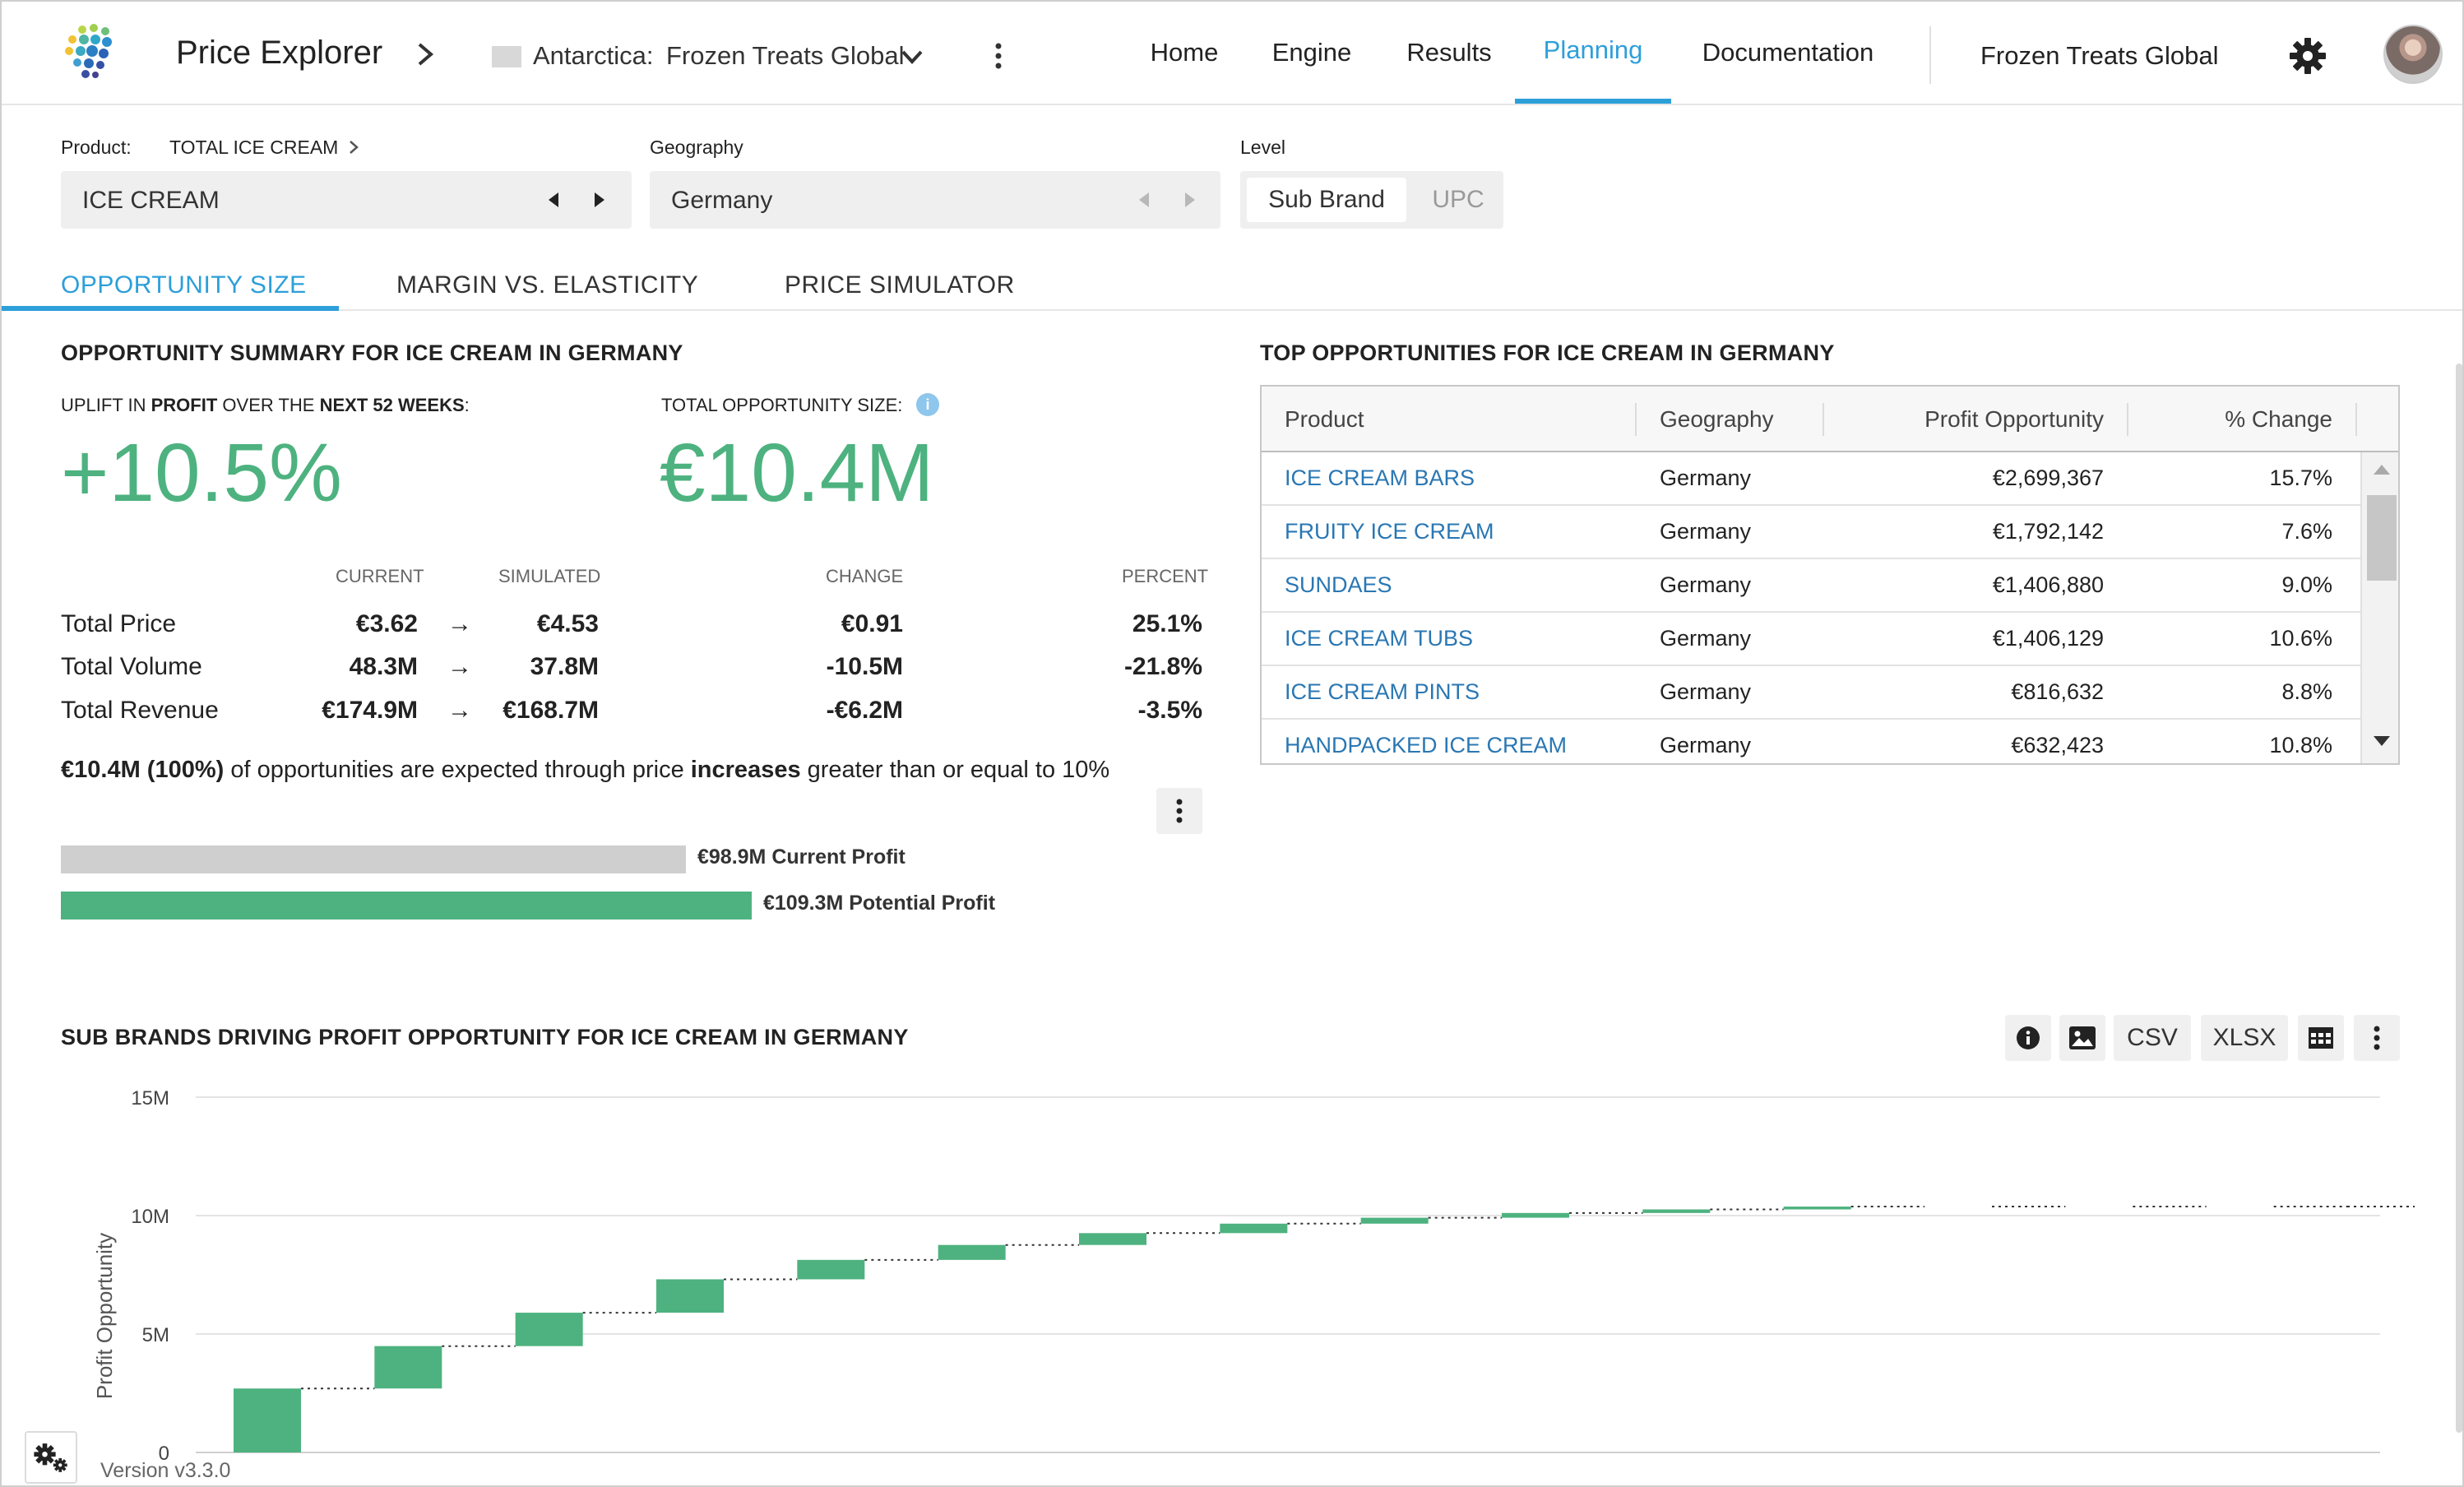  I want to click on geography-select: Germany, so click(935, 200).